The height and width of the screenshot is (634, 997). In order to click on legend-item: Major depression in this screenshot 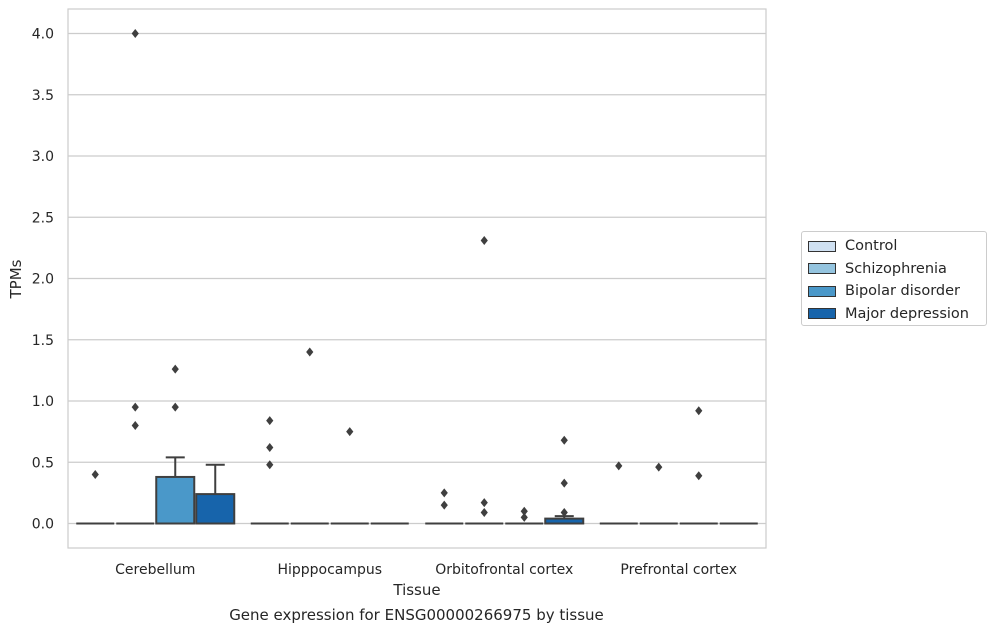, I will do `click(897, 314)`.